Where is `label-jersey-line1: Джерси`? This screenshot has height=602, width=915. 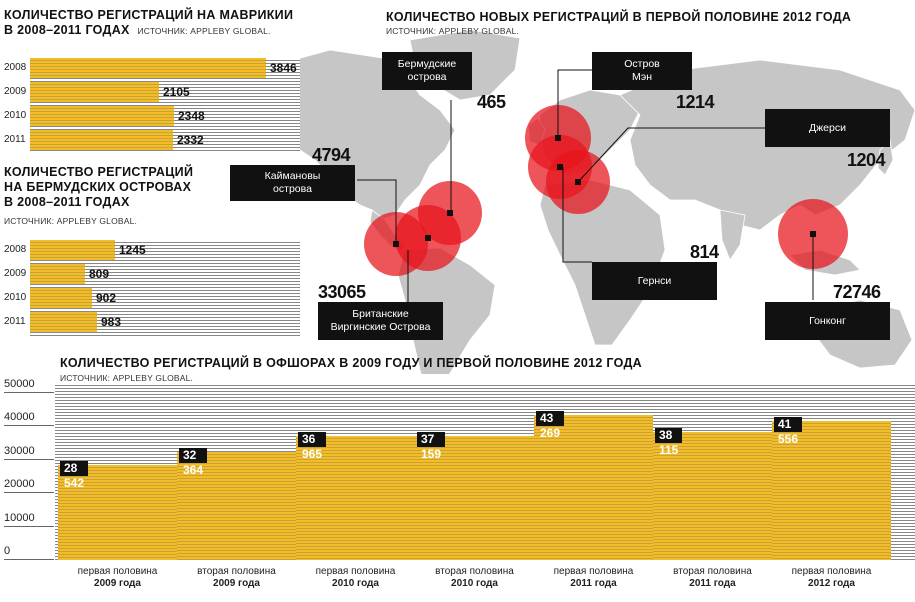 label-jersey-line1: Джерси is located at coordinates (827, 127).